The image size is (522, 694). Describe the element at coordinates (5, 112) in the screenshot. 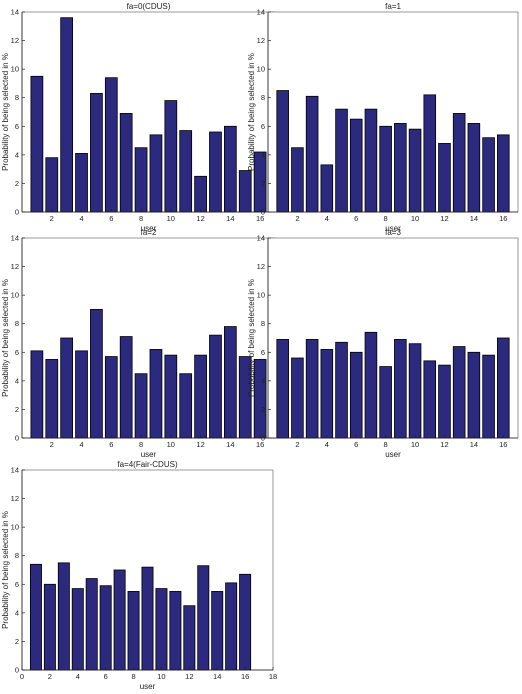

I see `y-axis-label: Probability of being selected in %` at that location.